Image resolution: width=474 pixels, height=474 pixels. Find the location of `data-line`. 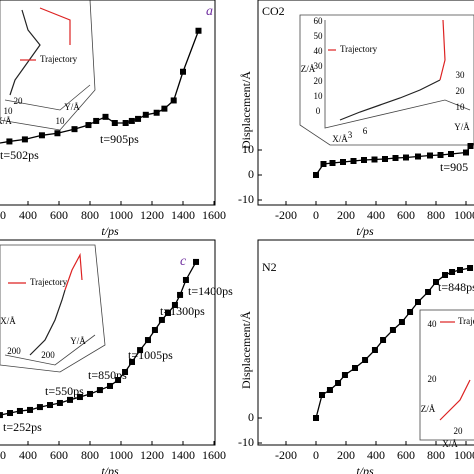

data-line is located at coordinates (393, 160).